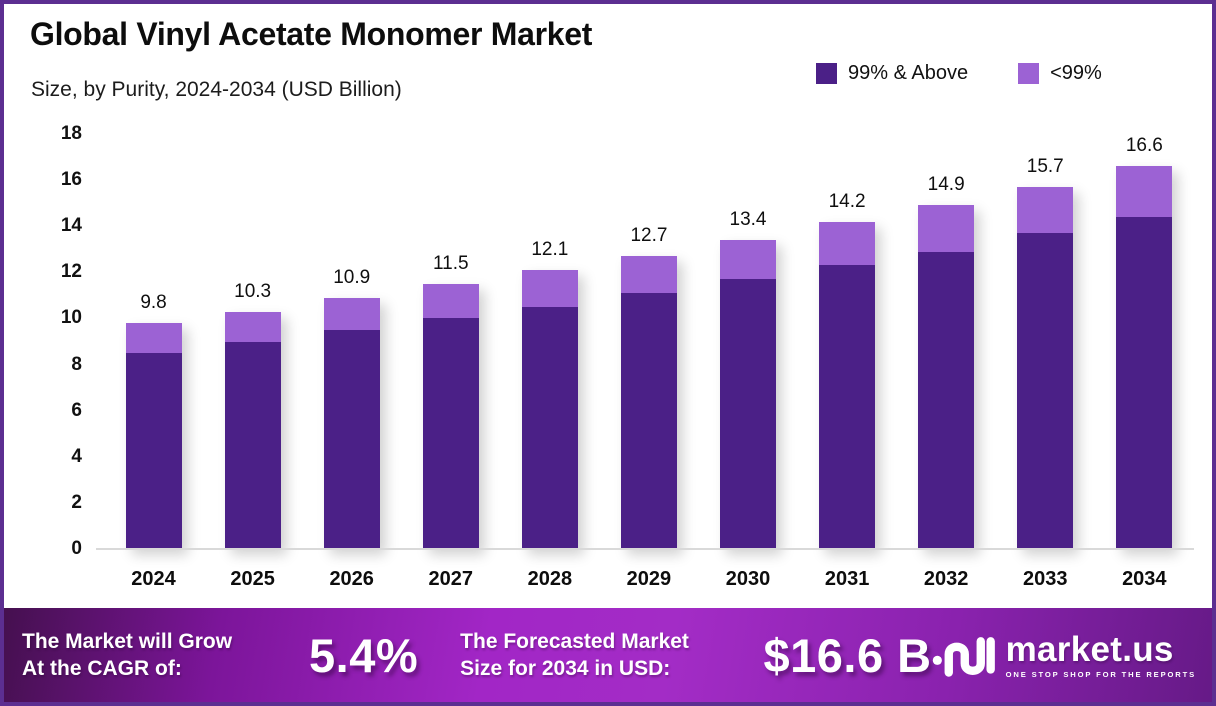 This screenshot has height=706, width=1216. Describe the element at coordinates (1089, 649) in the screenshot. I see `logo-text: market.us` at that location.